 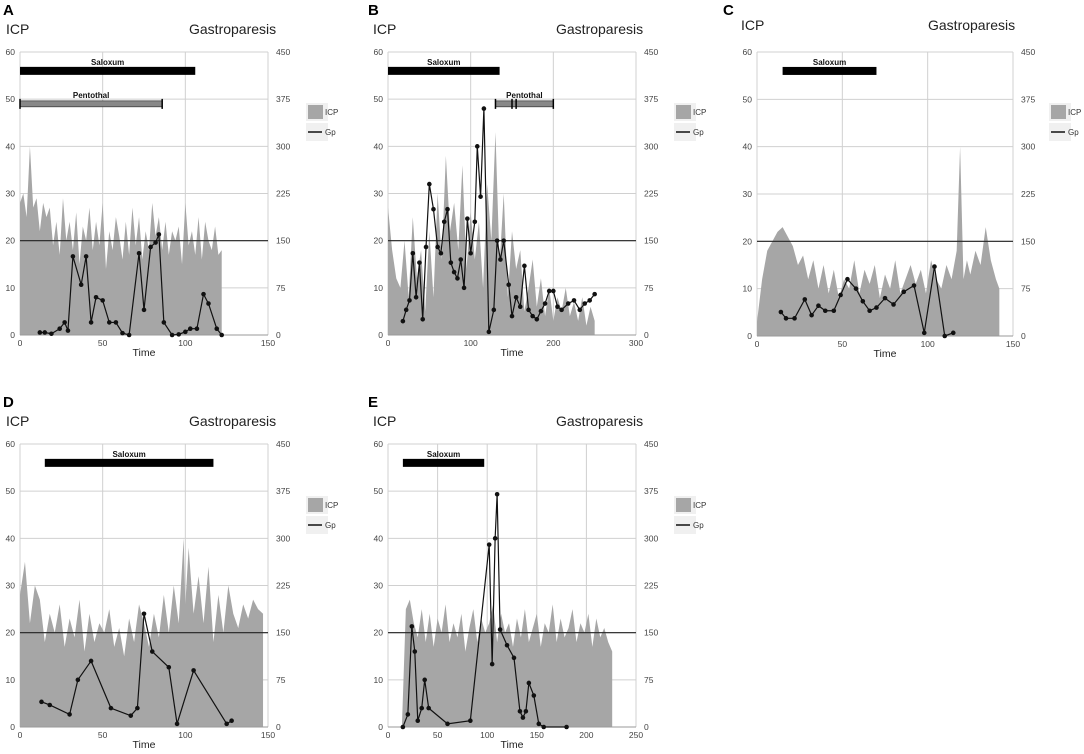 What do you see at coordinates (8, 10) in the screenshot?
I see `panel-letter: A` at bounding box center [8, 10].